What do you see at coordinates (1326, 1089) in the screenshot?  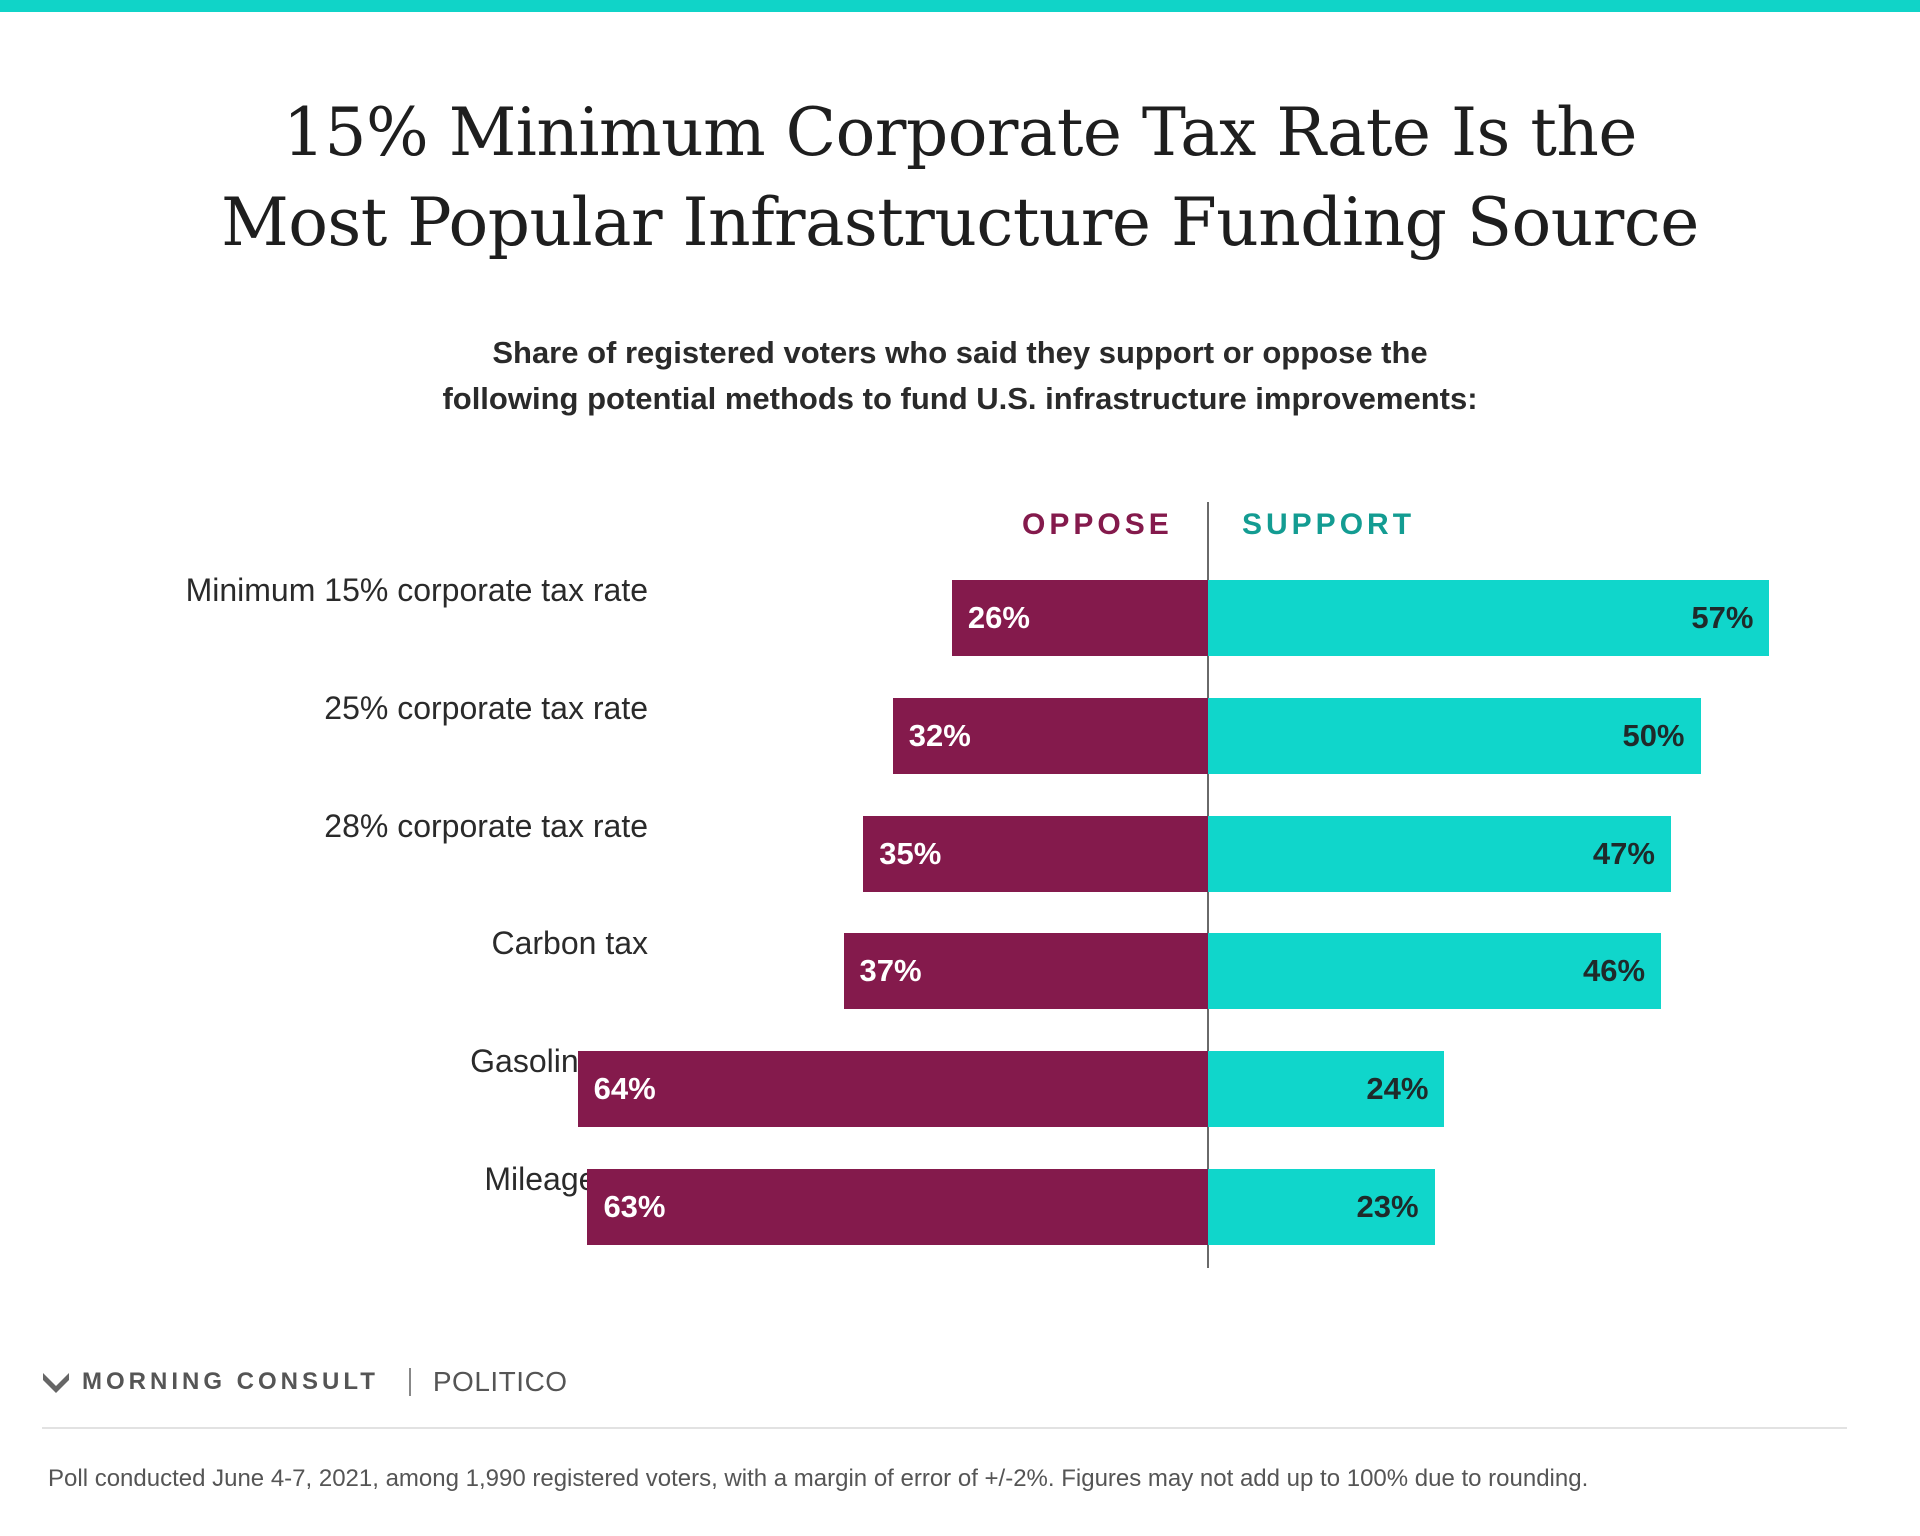 I see `support-bar-gasoline-tax` at bounding box center [1326, 1089].